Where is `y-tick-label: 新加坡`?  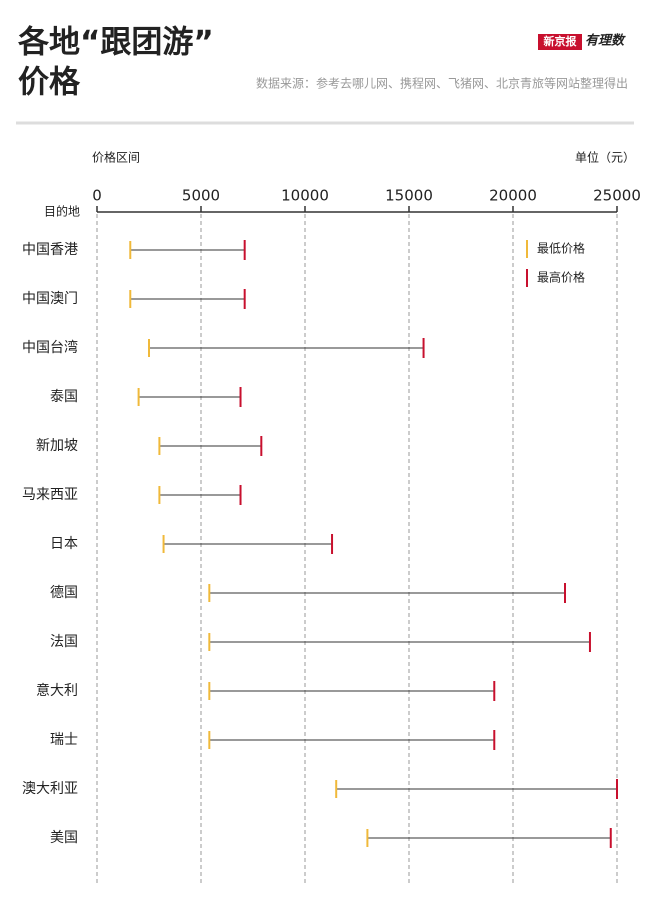 y-tick-label: 新加坡 is located at coordinates (57, 446).